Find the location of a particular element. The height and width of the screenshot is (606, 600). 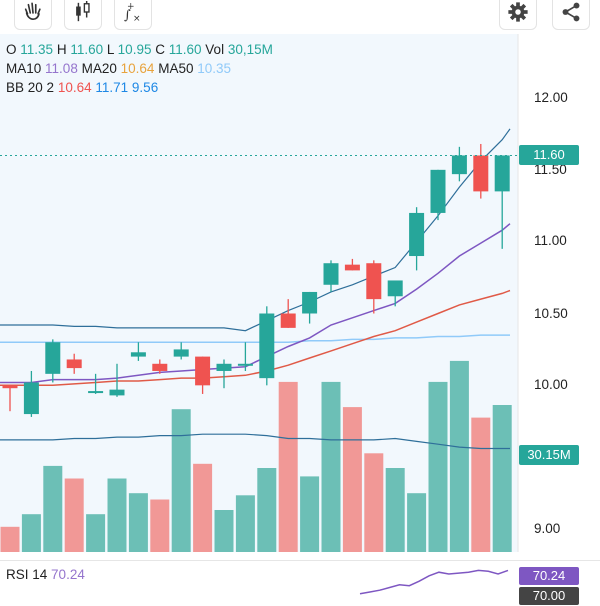

rsi-value: 70.24 is located at coordinates (68, 574).